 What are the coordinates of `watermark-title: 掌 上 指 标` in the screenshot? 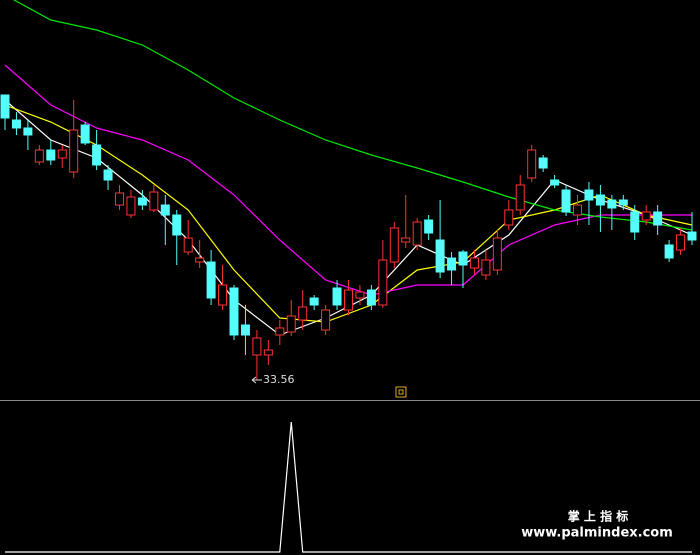 It's located at (598, 516).